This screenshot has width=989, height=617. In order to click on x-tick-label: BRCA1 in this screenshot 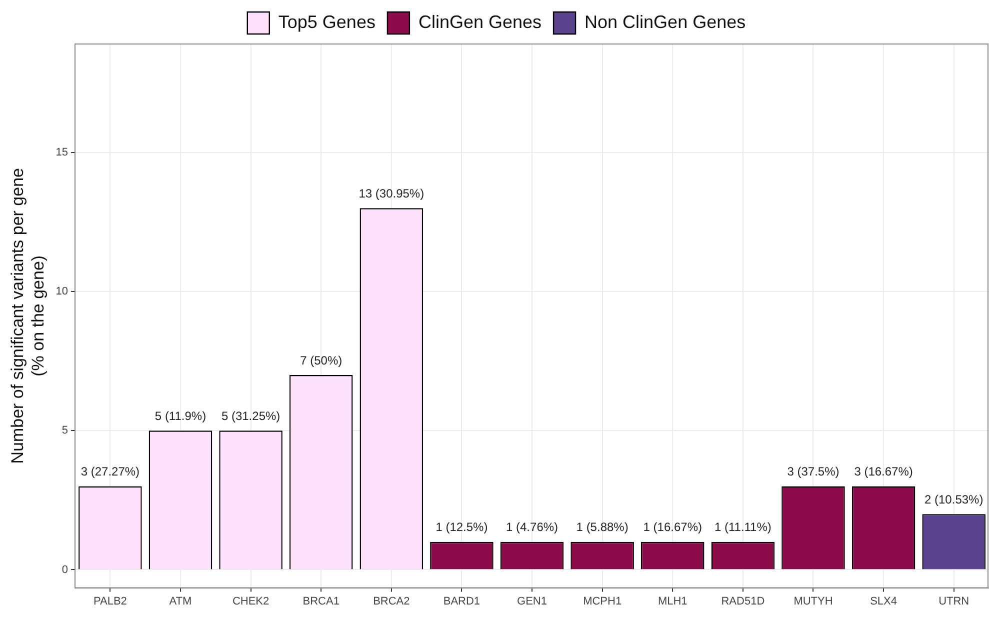, I will do `click(321, 601)`.